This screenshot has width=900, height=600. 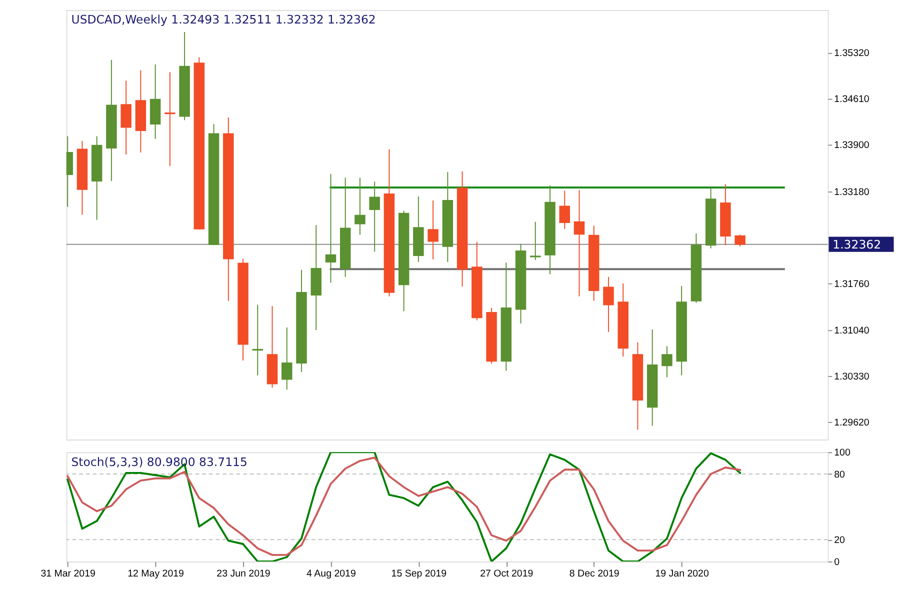 I want to click on x-tick-label: 23 Jun 2019, so click(x=243, y=574).